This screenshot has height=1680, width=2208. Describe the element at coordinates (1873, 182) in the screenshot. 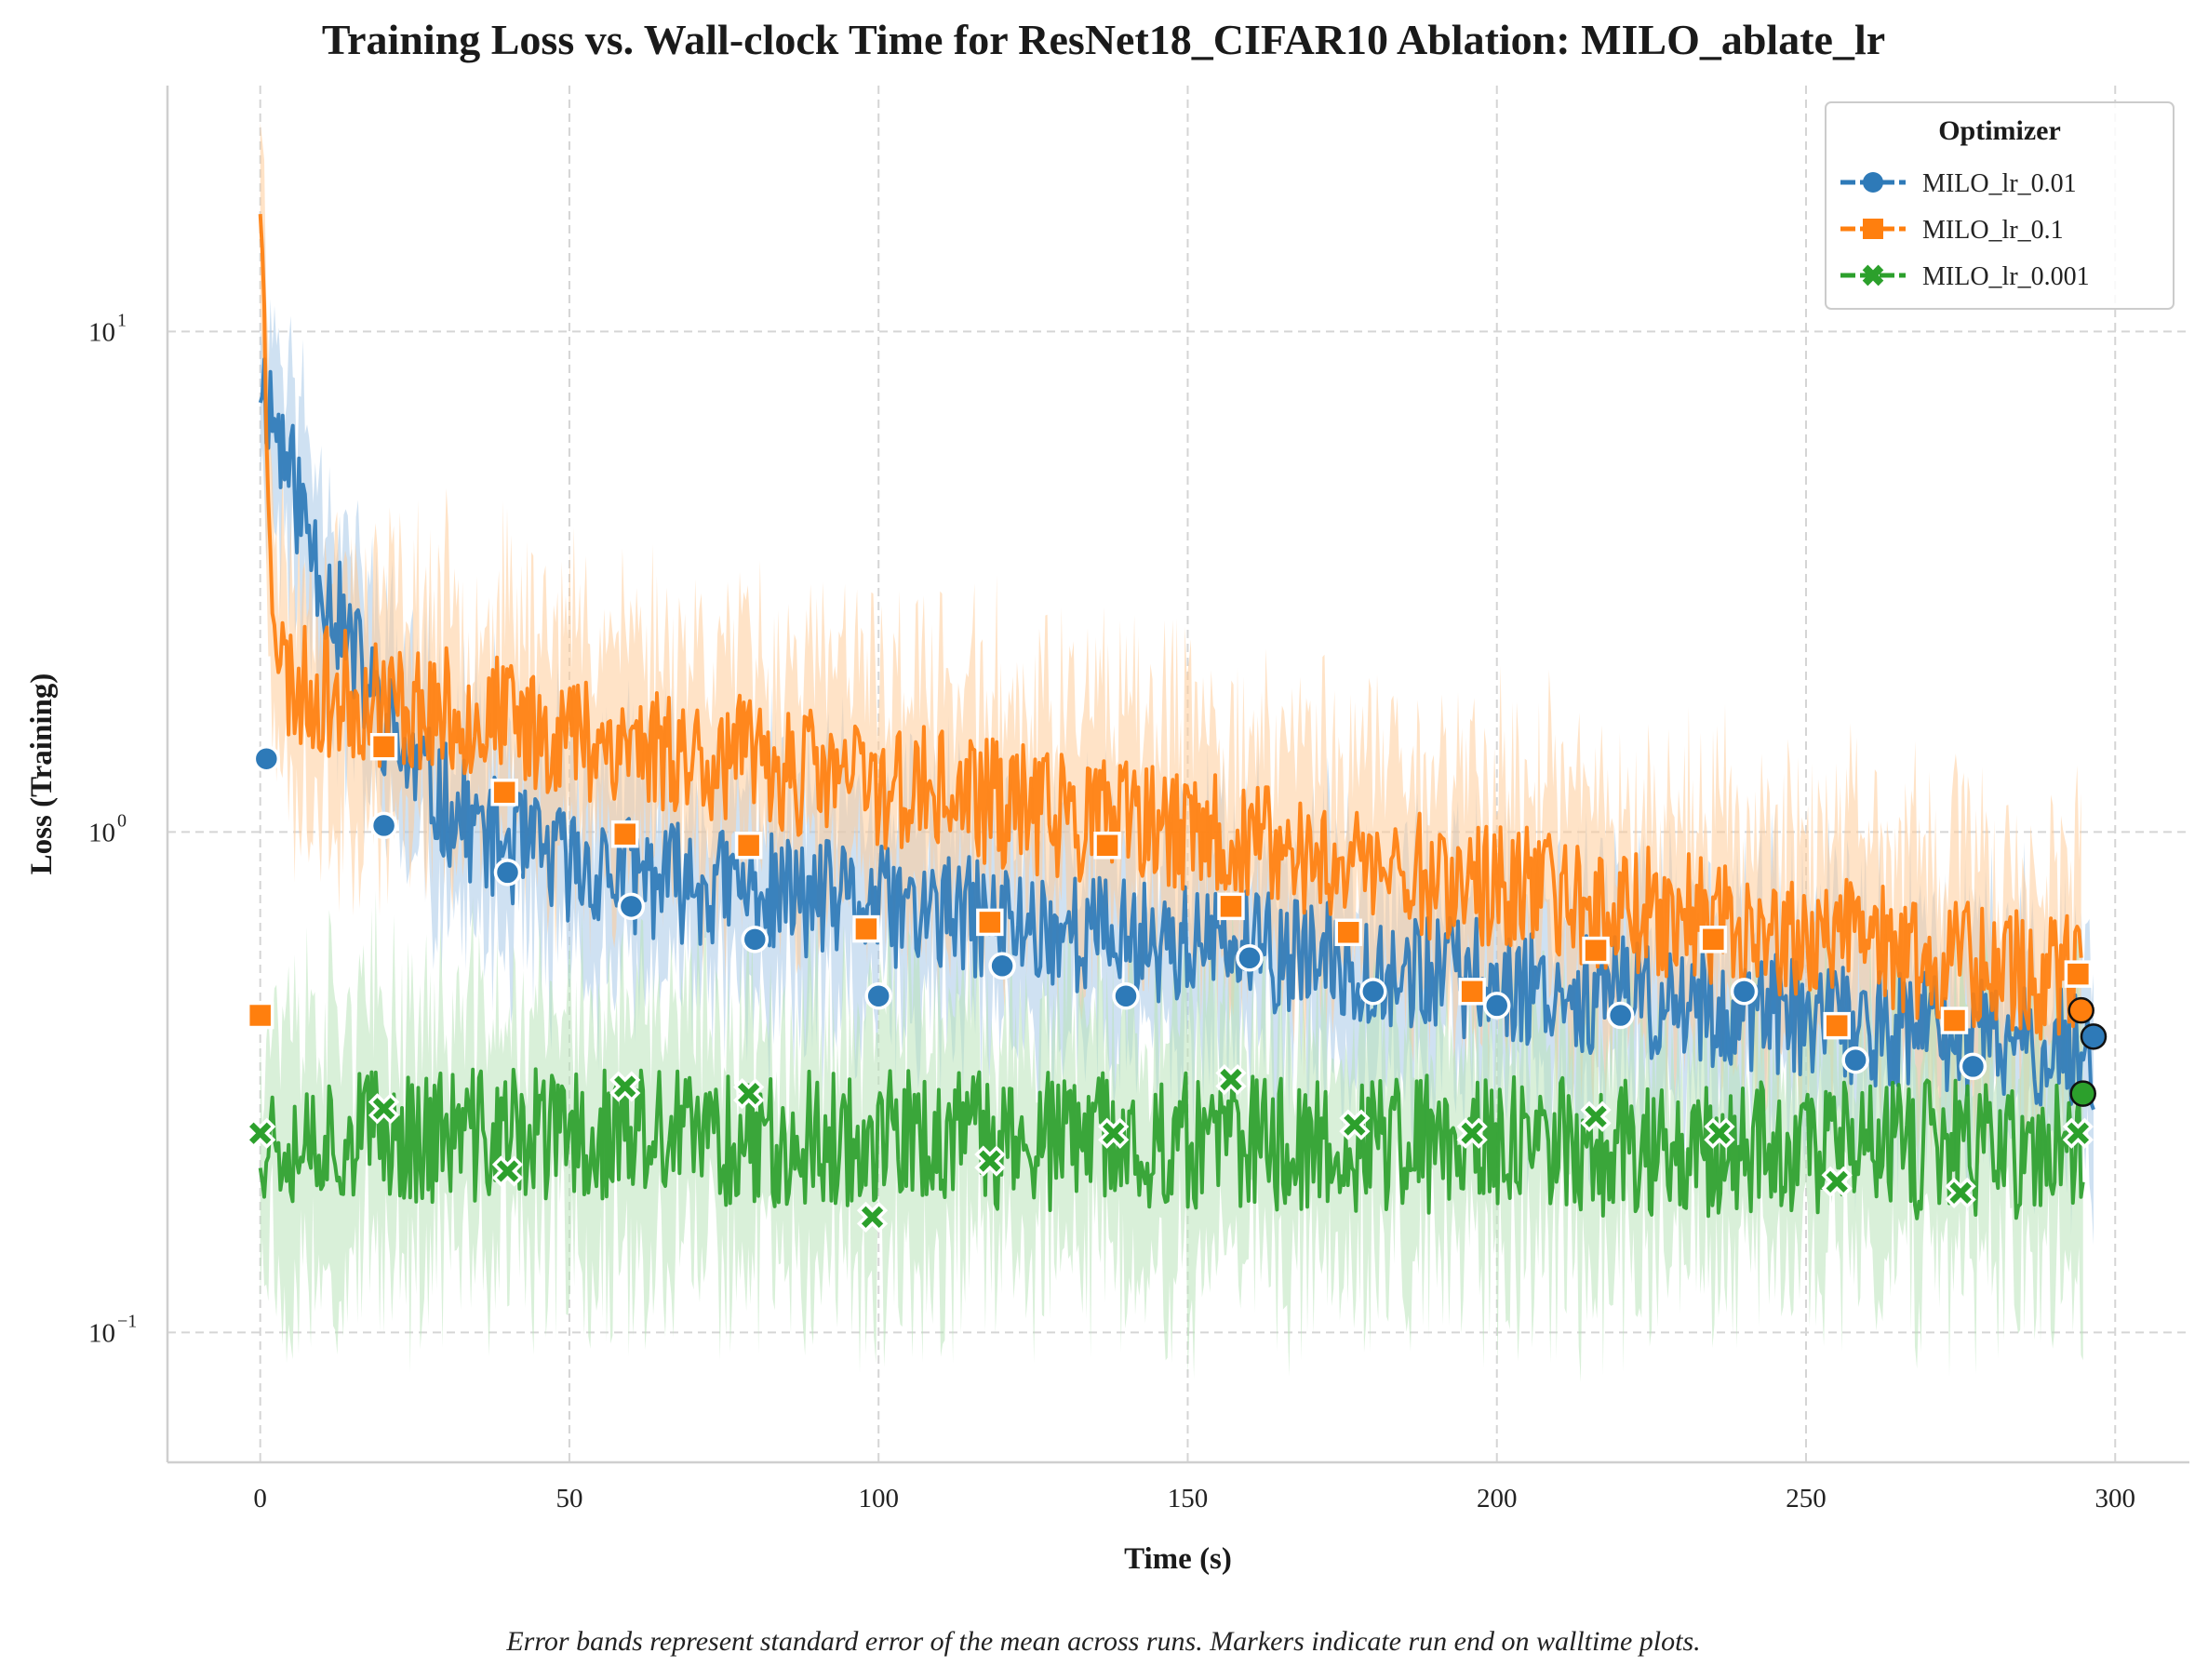

I see `legend-circle-icon` at that location.